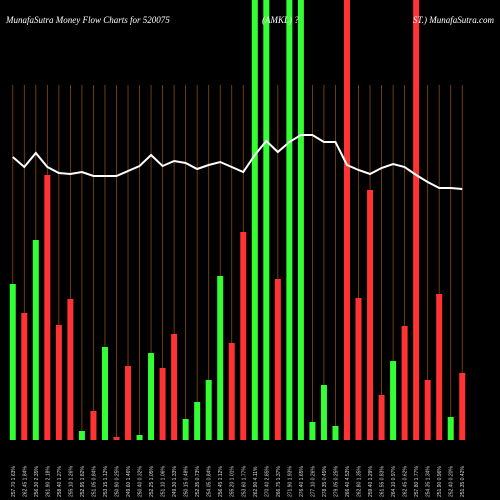 Image resolution: width=500 pixels, height=500 pixels. I want to click on x-tick-label: 249.30 1.33%, so click(175, 481).